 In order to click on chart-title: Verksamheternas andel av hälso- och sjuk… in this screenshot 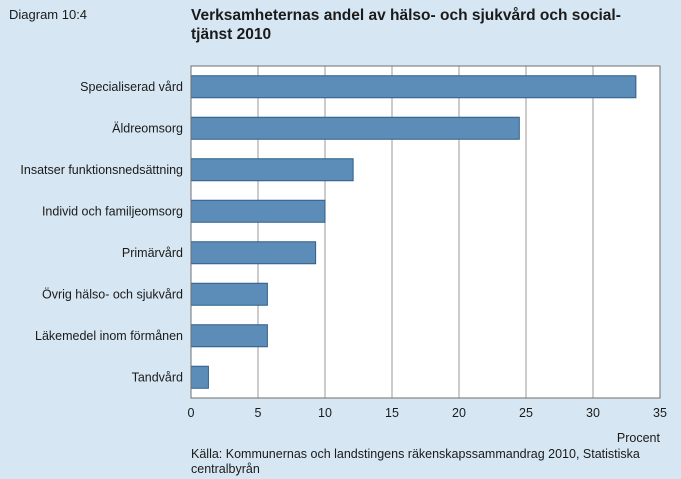, I will do `click(406, 25)`.